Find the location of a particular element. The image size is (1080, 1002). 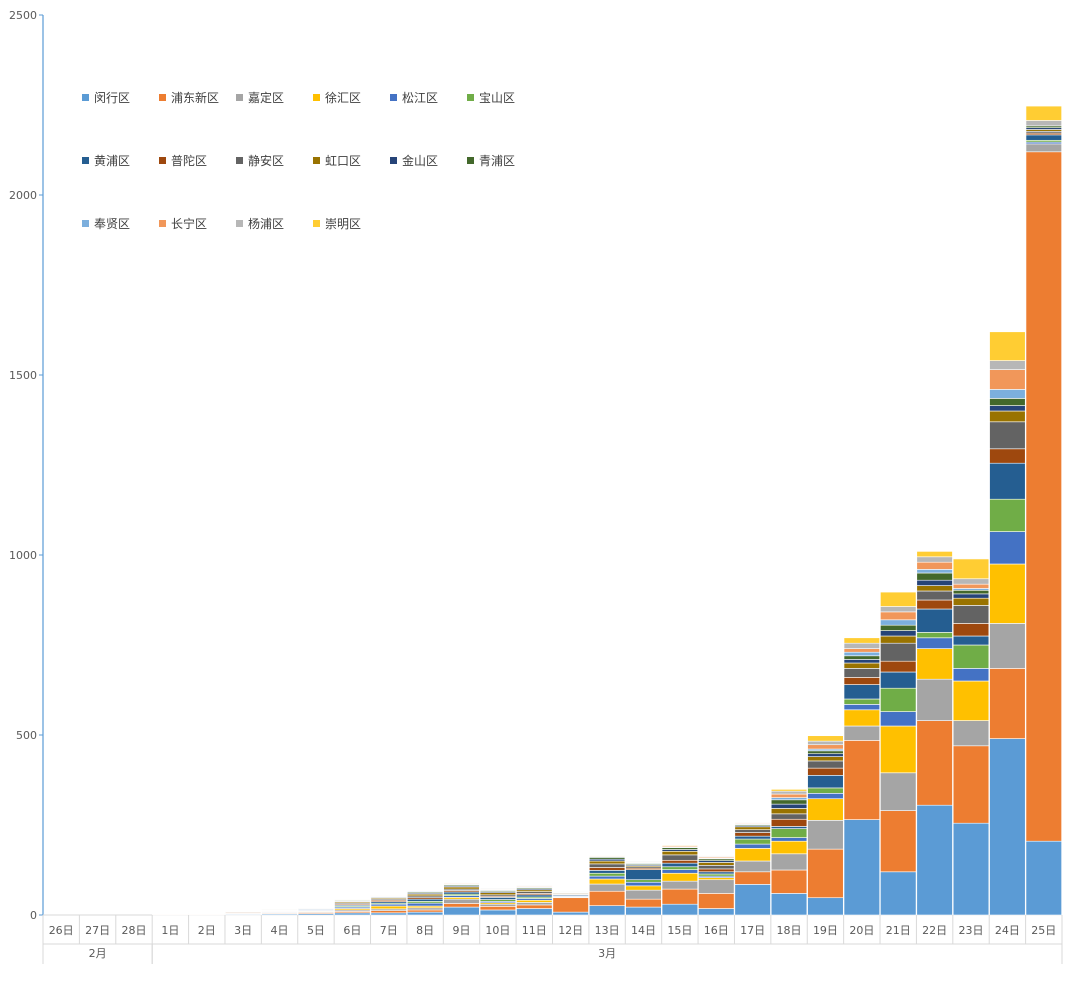

legend-item: 嘉定区 is located at coordinates (260, 97).